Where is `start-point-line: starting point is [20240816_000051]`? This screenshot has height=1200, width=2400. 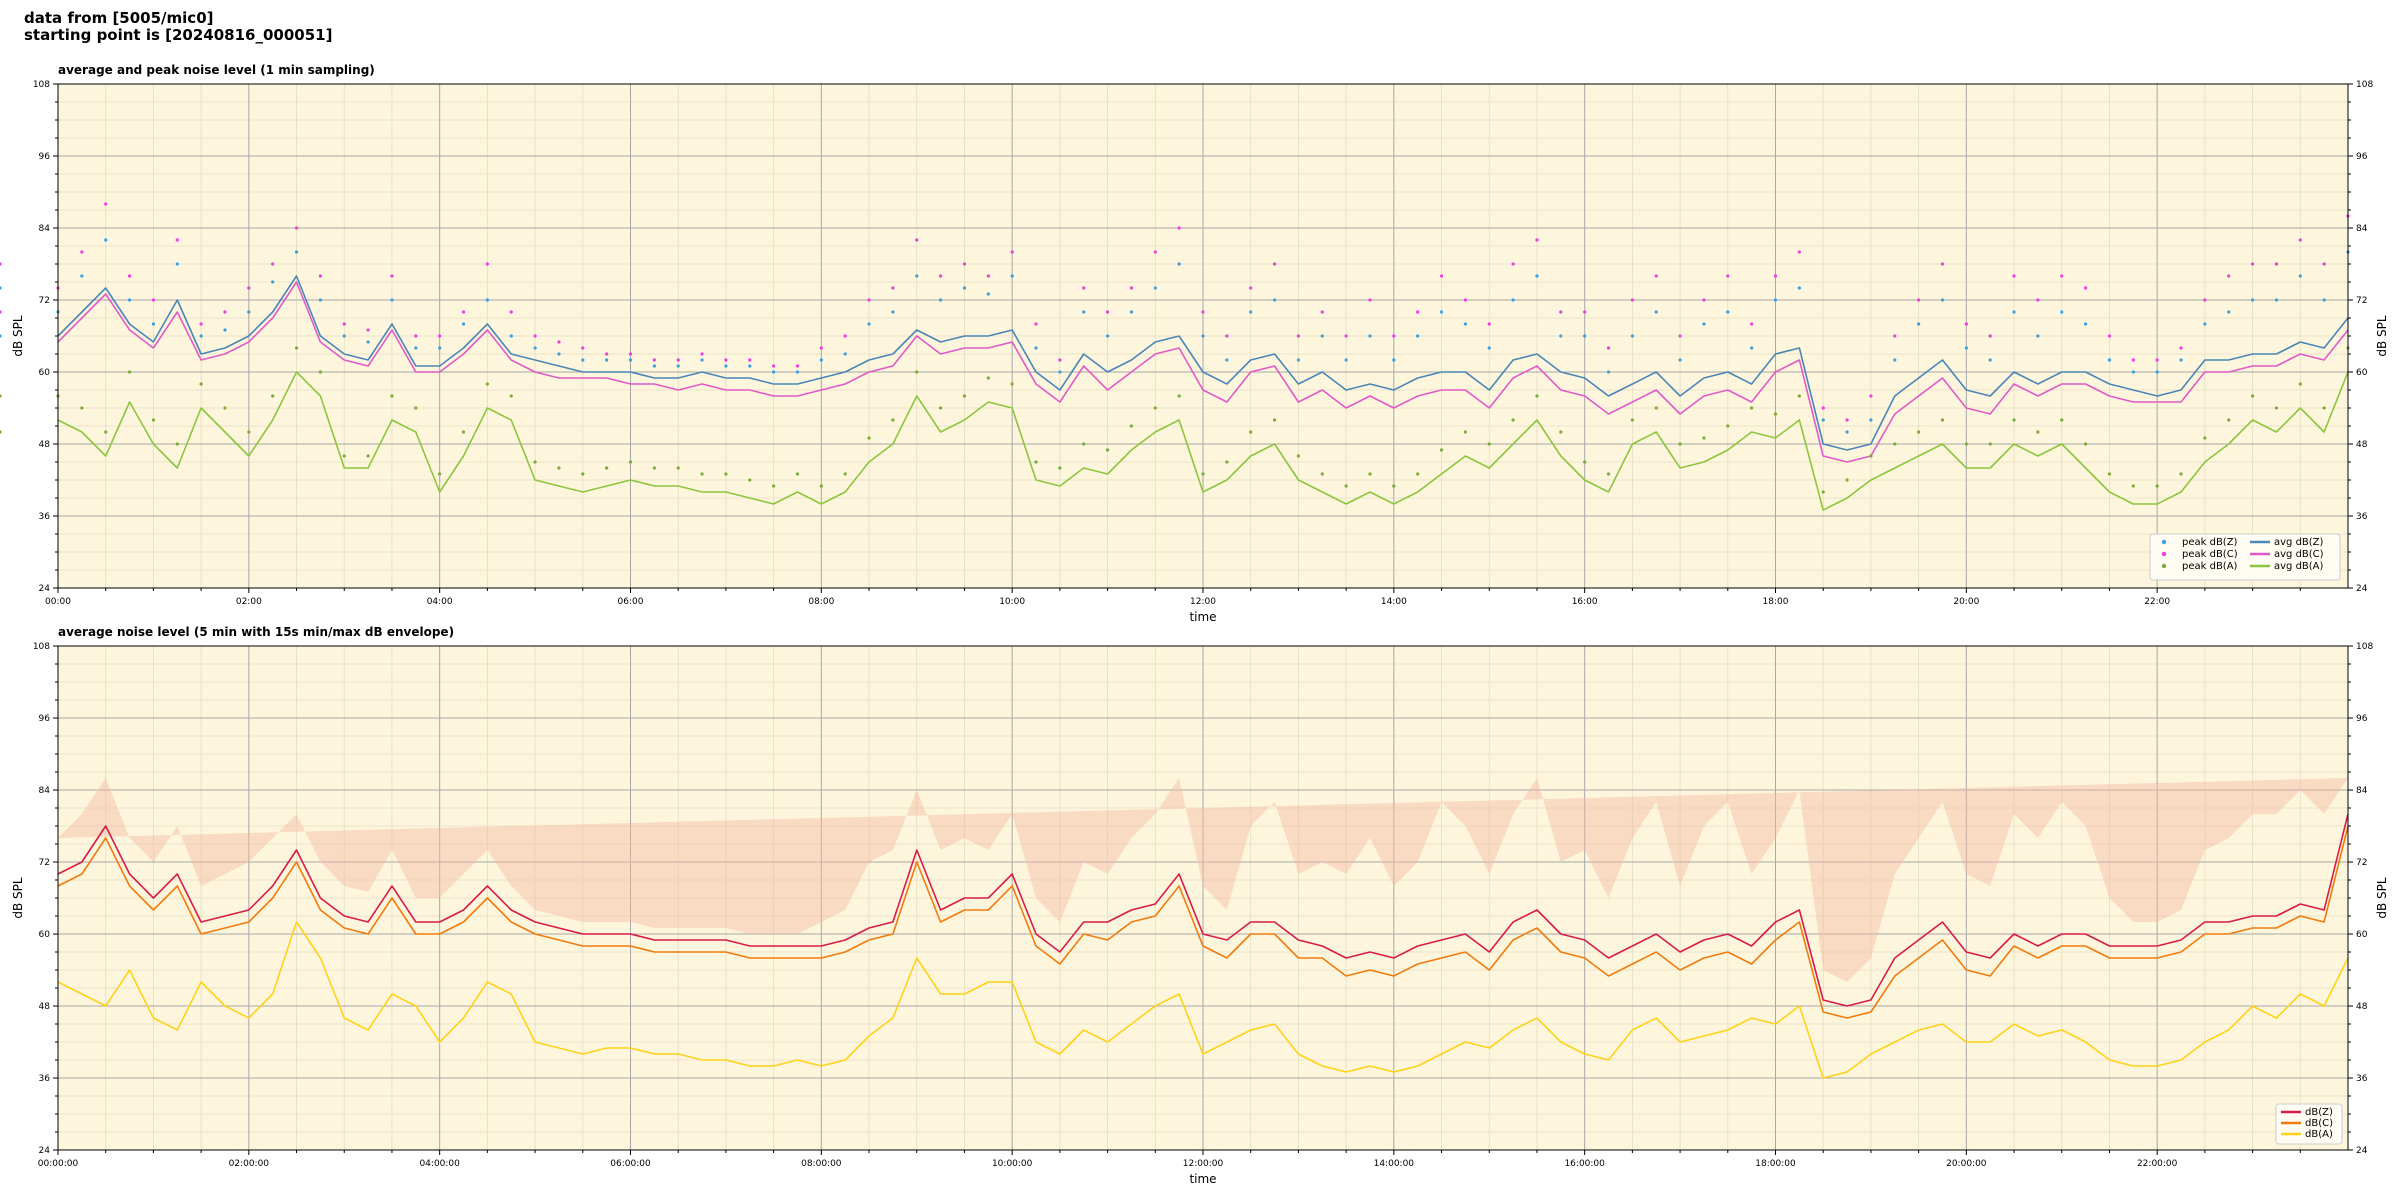 start-point-line: starting point is [20240816_000051] is located at coordinates (178, 35).